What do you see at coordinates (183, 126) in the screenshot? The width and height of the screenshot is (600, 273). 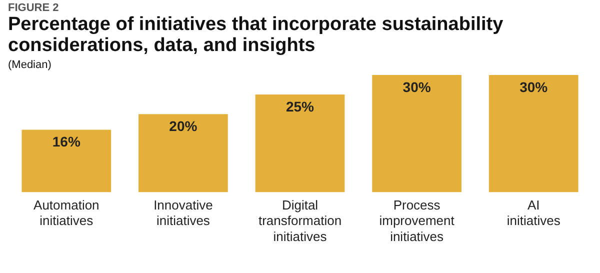 I see `data-label: 20%` at bounding box center [183, 126].